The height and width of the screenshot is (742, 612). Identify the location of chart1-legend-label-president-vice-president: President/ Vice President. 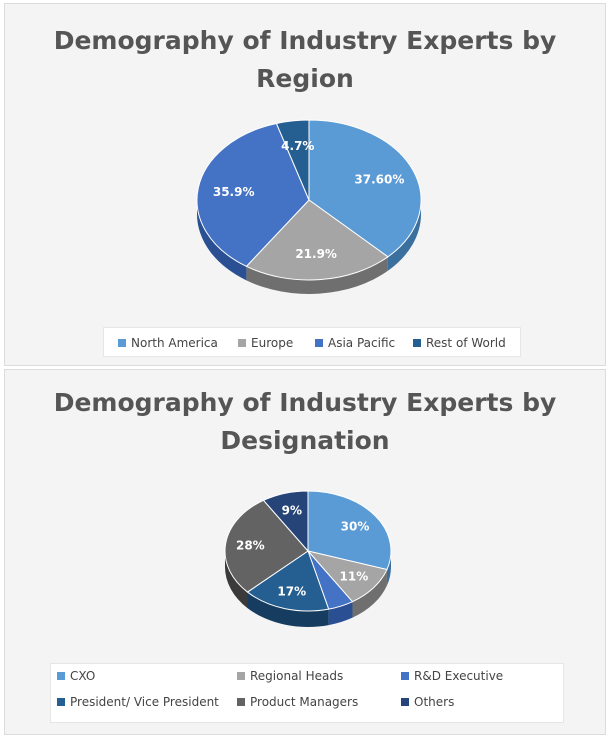
(144, 702).